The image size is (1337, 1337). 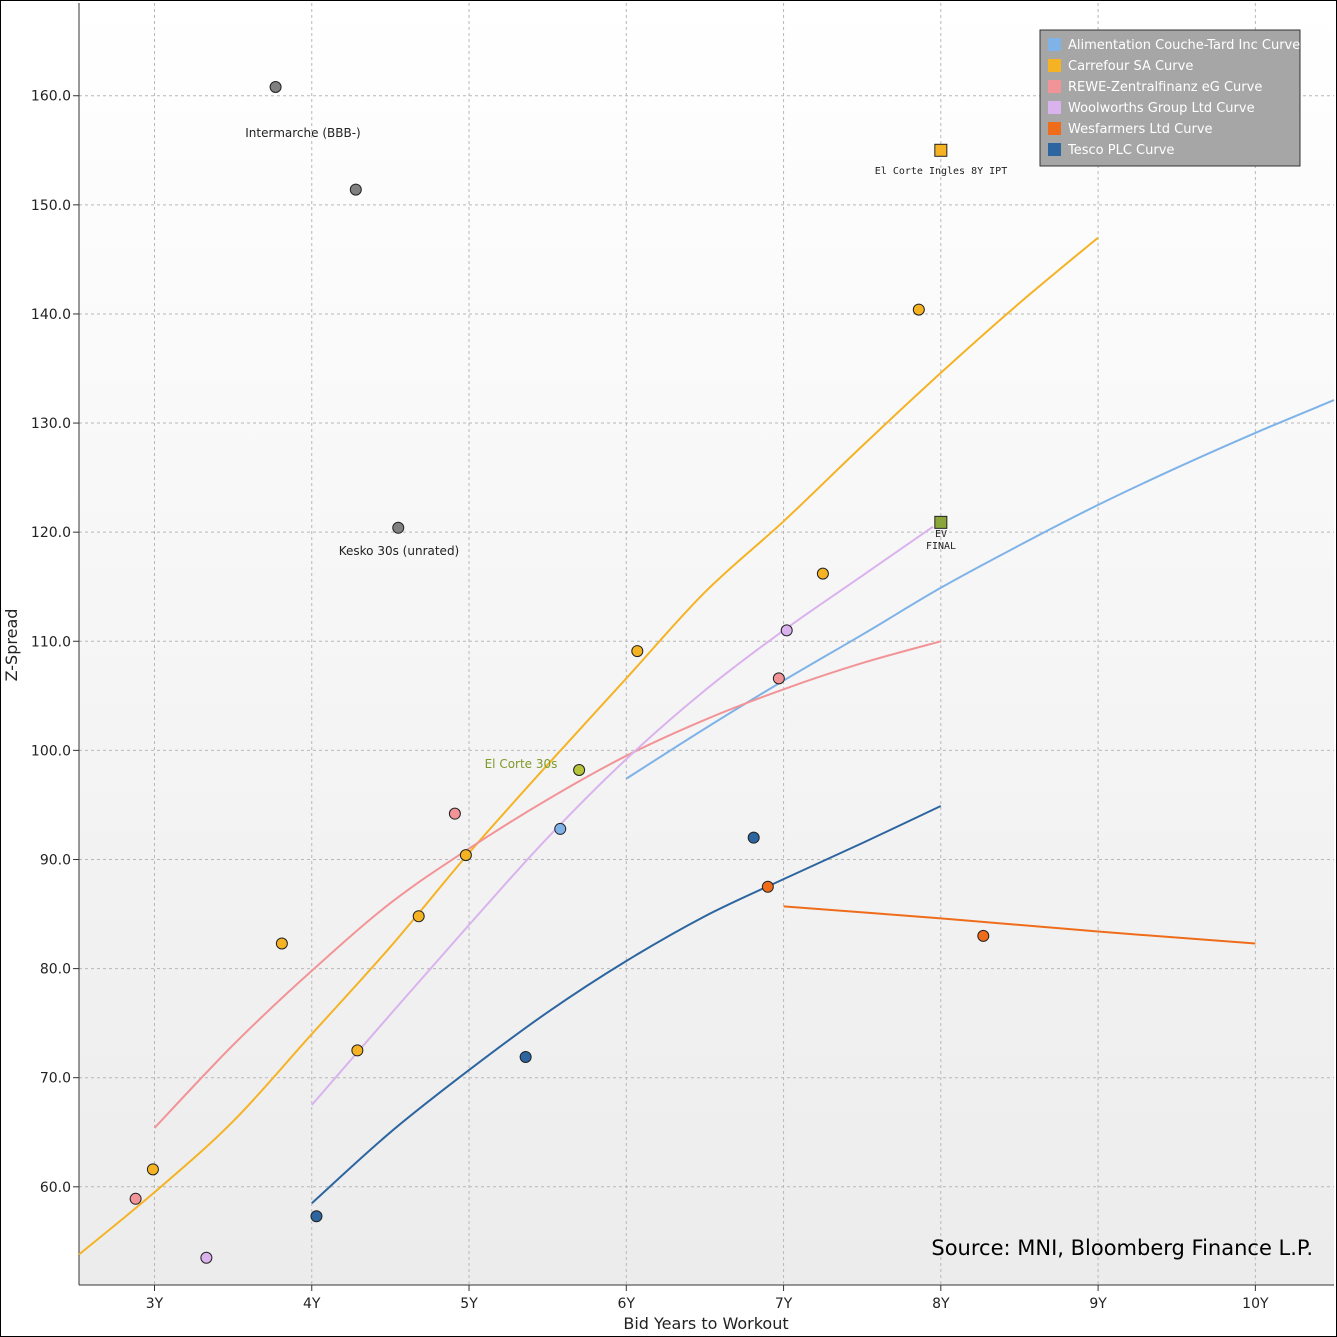 I want to click on annotation-el-corte-30s: El Corte 30s, so click(x=521, y=764).